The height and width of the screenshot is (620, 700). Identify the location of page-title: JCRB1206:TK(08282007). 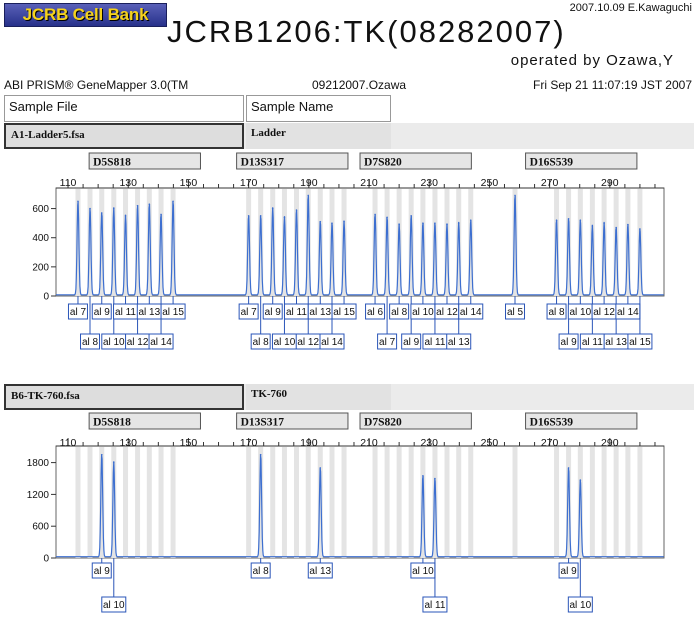
(366, 31).